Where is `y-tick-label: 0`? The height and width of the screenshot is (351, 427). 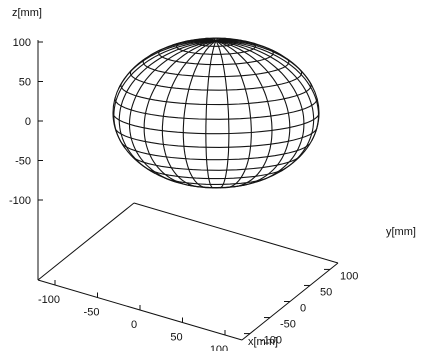
y-tick-label: 0 is located at coordinates (303, 309).